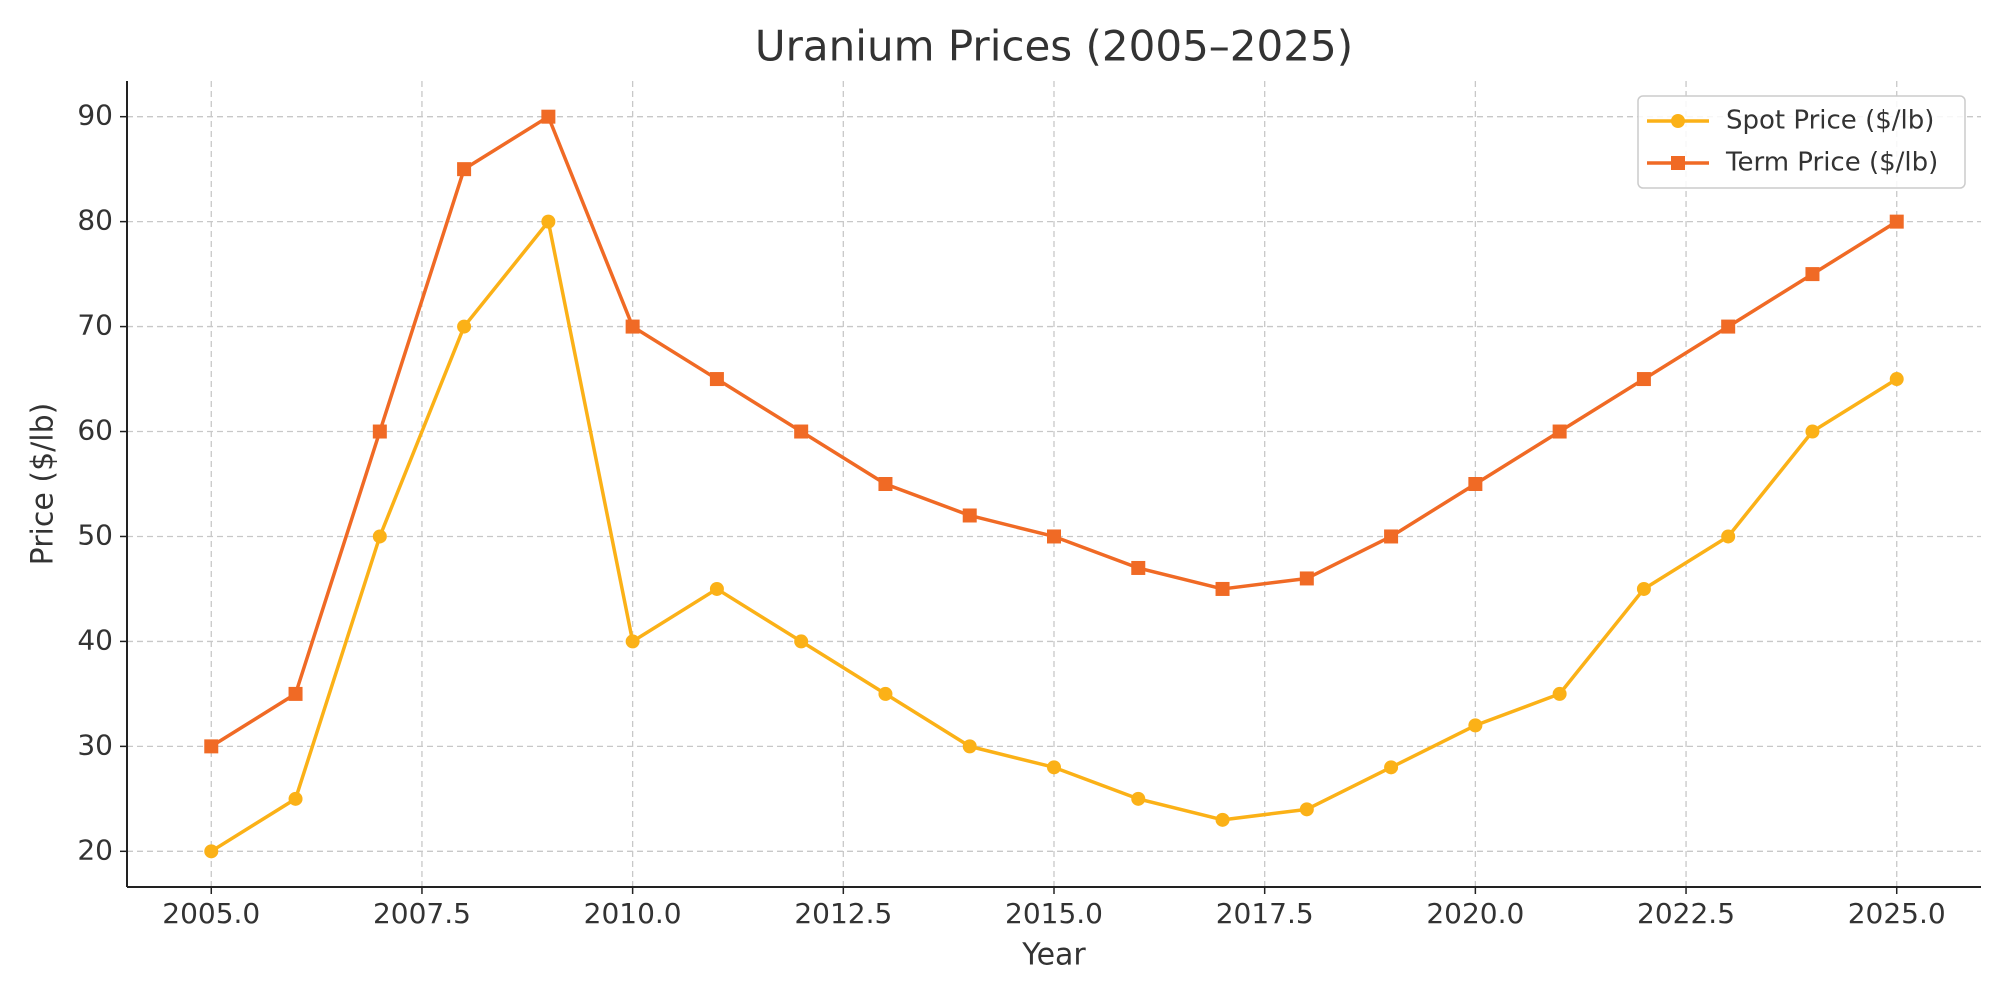 This screenshot has height=1000, width=2000. Describe the element at coordinates (422, 913) in the screenshot. I see `x-tick-label: 2007.5` at that location.